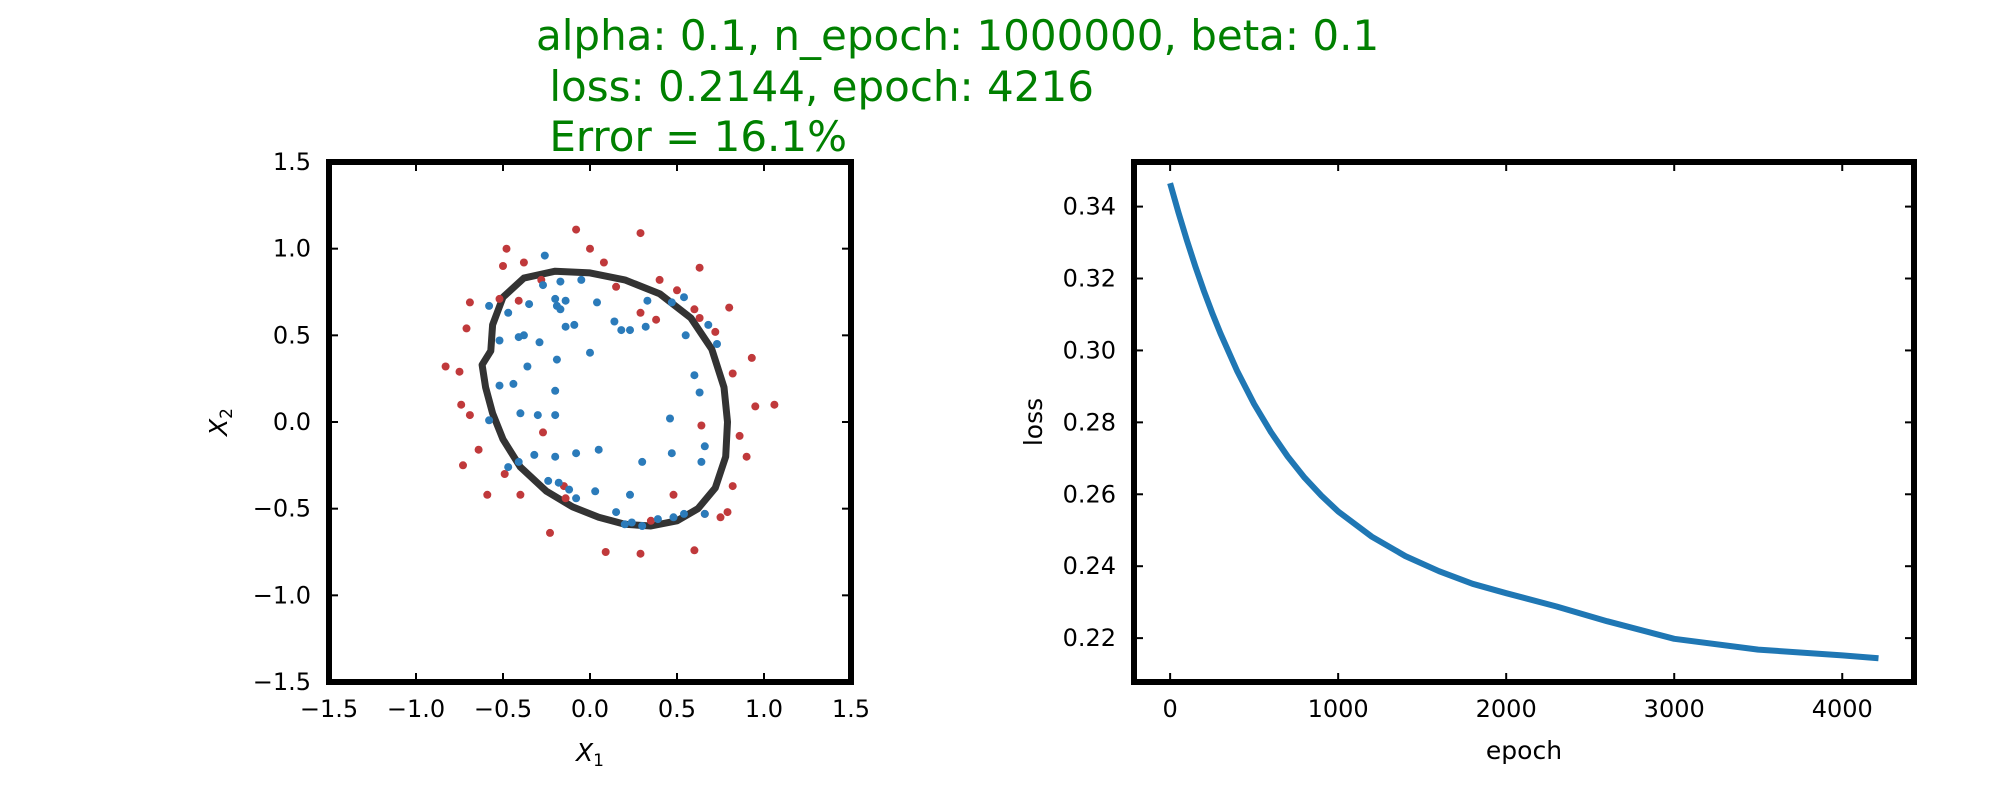  What do you see at coordinates (589, 754) in the screenshot?
I see `scatter-xlabel: X1` at bounding box center [589, 754].